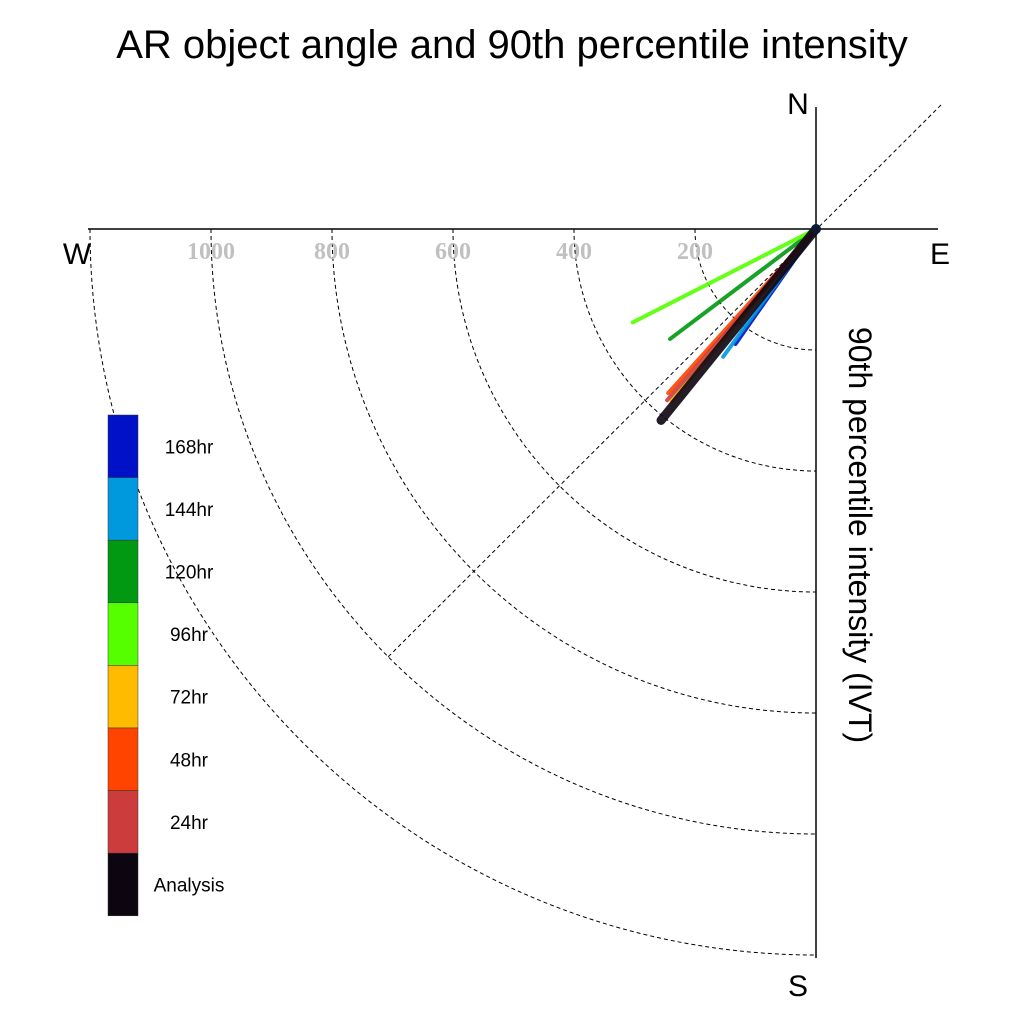 The width and height of the screenshot is (1024, 1024). What do you see at coordinates (860, 535) in the screenshot?
I see `y-axis-label: 90th percentile intensity (IVT)` at bounding box center [860, 535].